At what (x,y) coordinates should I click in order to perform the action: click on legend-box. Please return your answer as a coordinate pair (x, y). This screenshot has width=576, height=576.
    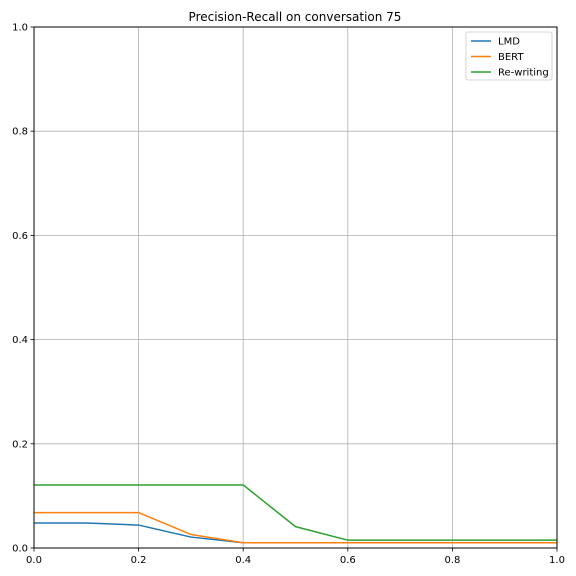
    Looking at the image, I should click on (509, 56).